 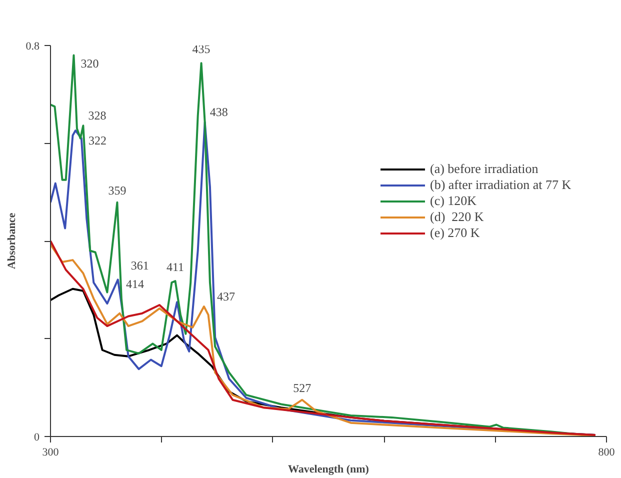 I want to click on y-tick-label: 0, so click(x=37, y=438).